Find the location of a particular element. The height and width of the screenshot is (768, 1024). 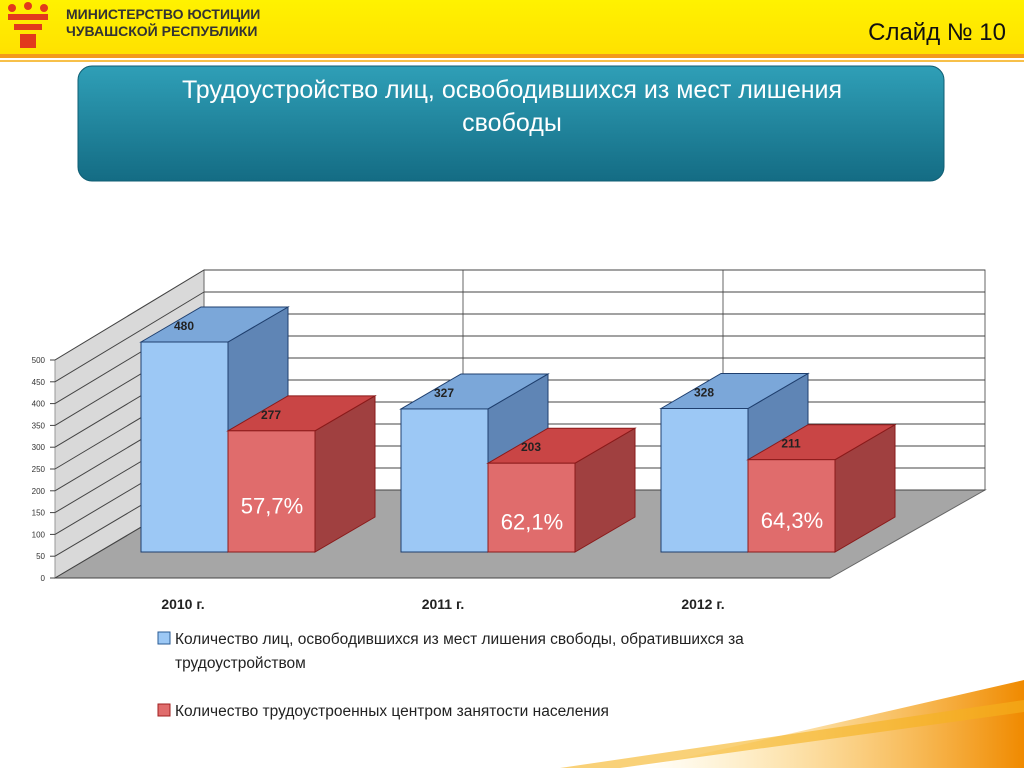

header-band is located at coordinates (512, 29).